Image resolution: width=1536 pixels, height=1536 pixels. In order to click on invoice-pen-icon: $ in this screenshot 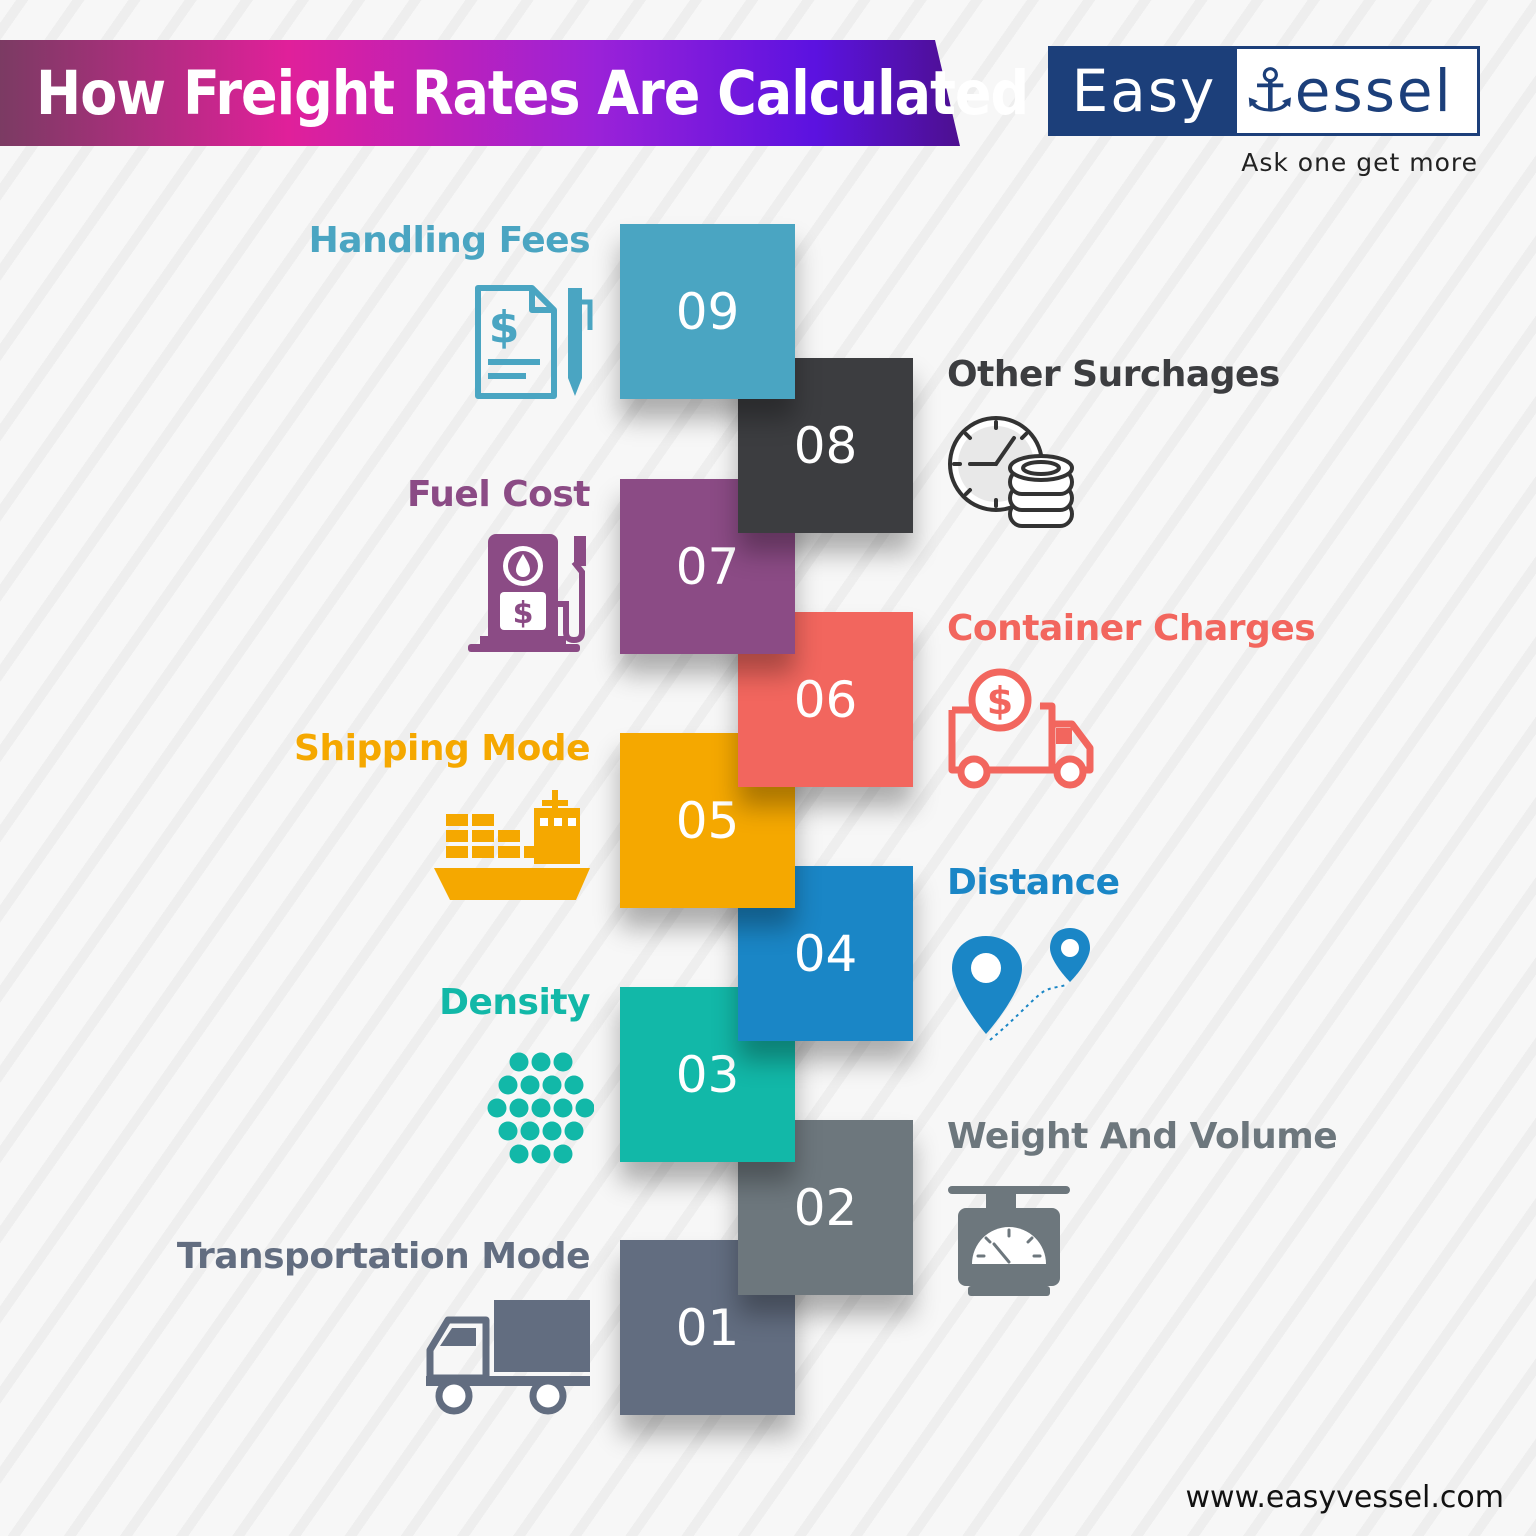, I will do `click(534, 342)`.